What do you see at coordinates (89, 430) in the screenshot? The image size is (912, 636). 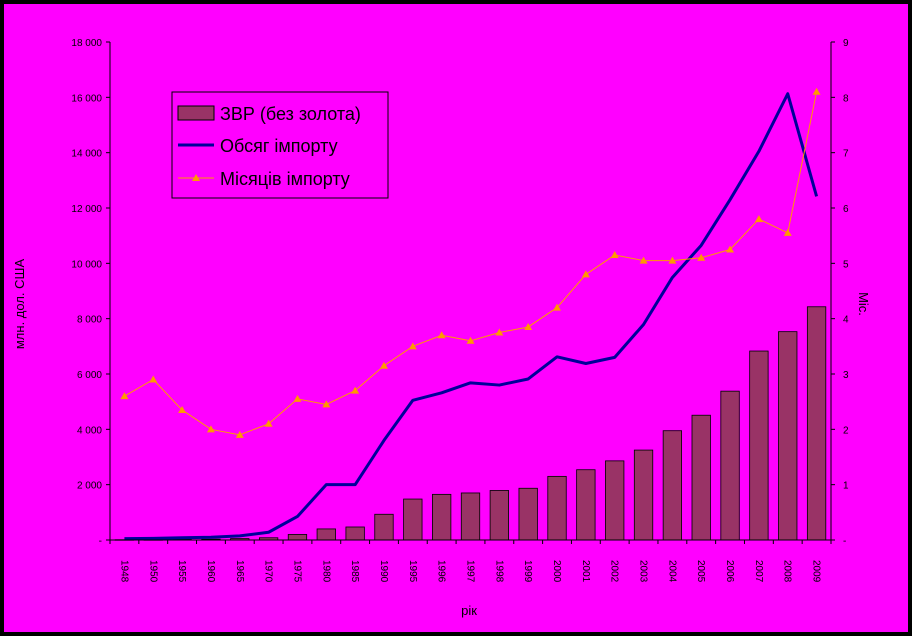 I see `y-tick-label: 4 000` at bounding box center [89, 430].